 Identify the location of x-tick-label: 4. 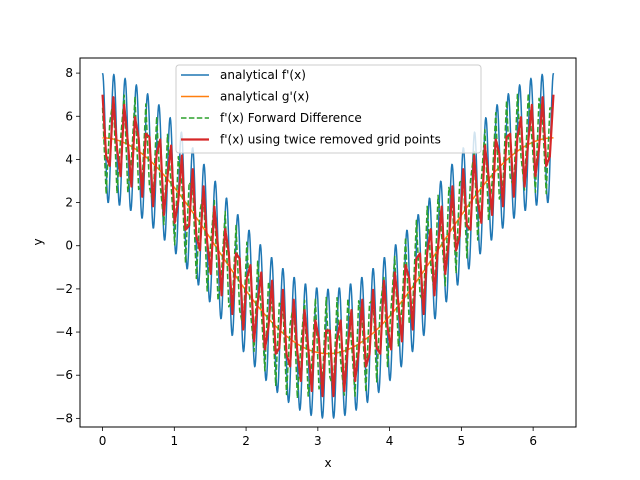
(390, 441).